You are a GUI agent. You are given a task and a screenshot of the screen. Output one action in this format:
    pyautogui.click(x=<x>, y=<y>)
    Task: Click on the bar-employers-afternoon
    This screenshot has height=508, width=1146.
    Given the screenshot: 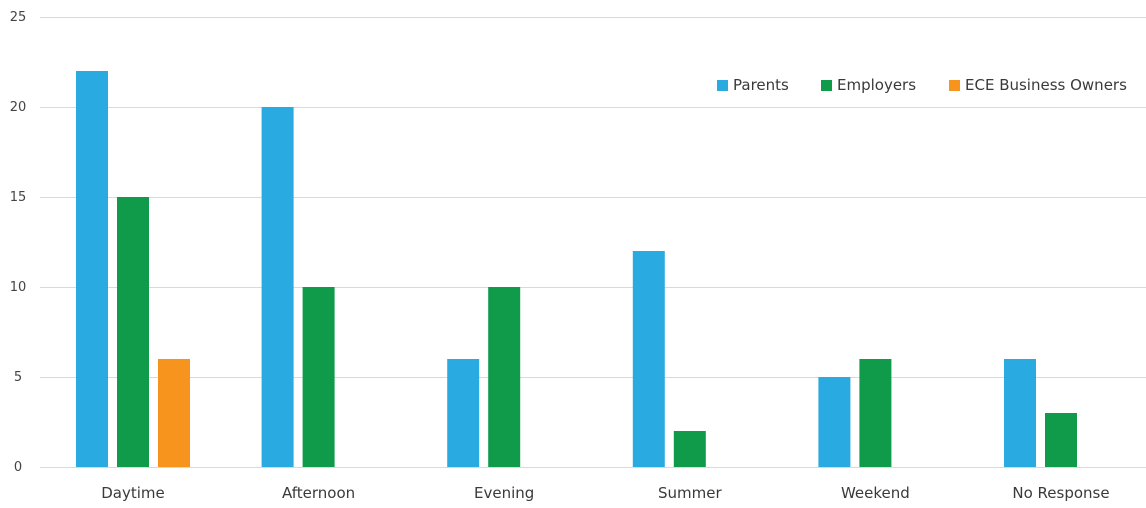 What is the action you would take?
    pyautogui.click(x=318, y=377)
    